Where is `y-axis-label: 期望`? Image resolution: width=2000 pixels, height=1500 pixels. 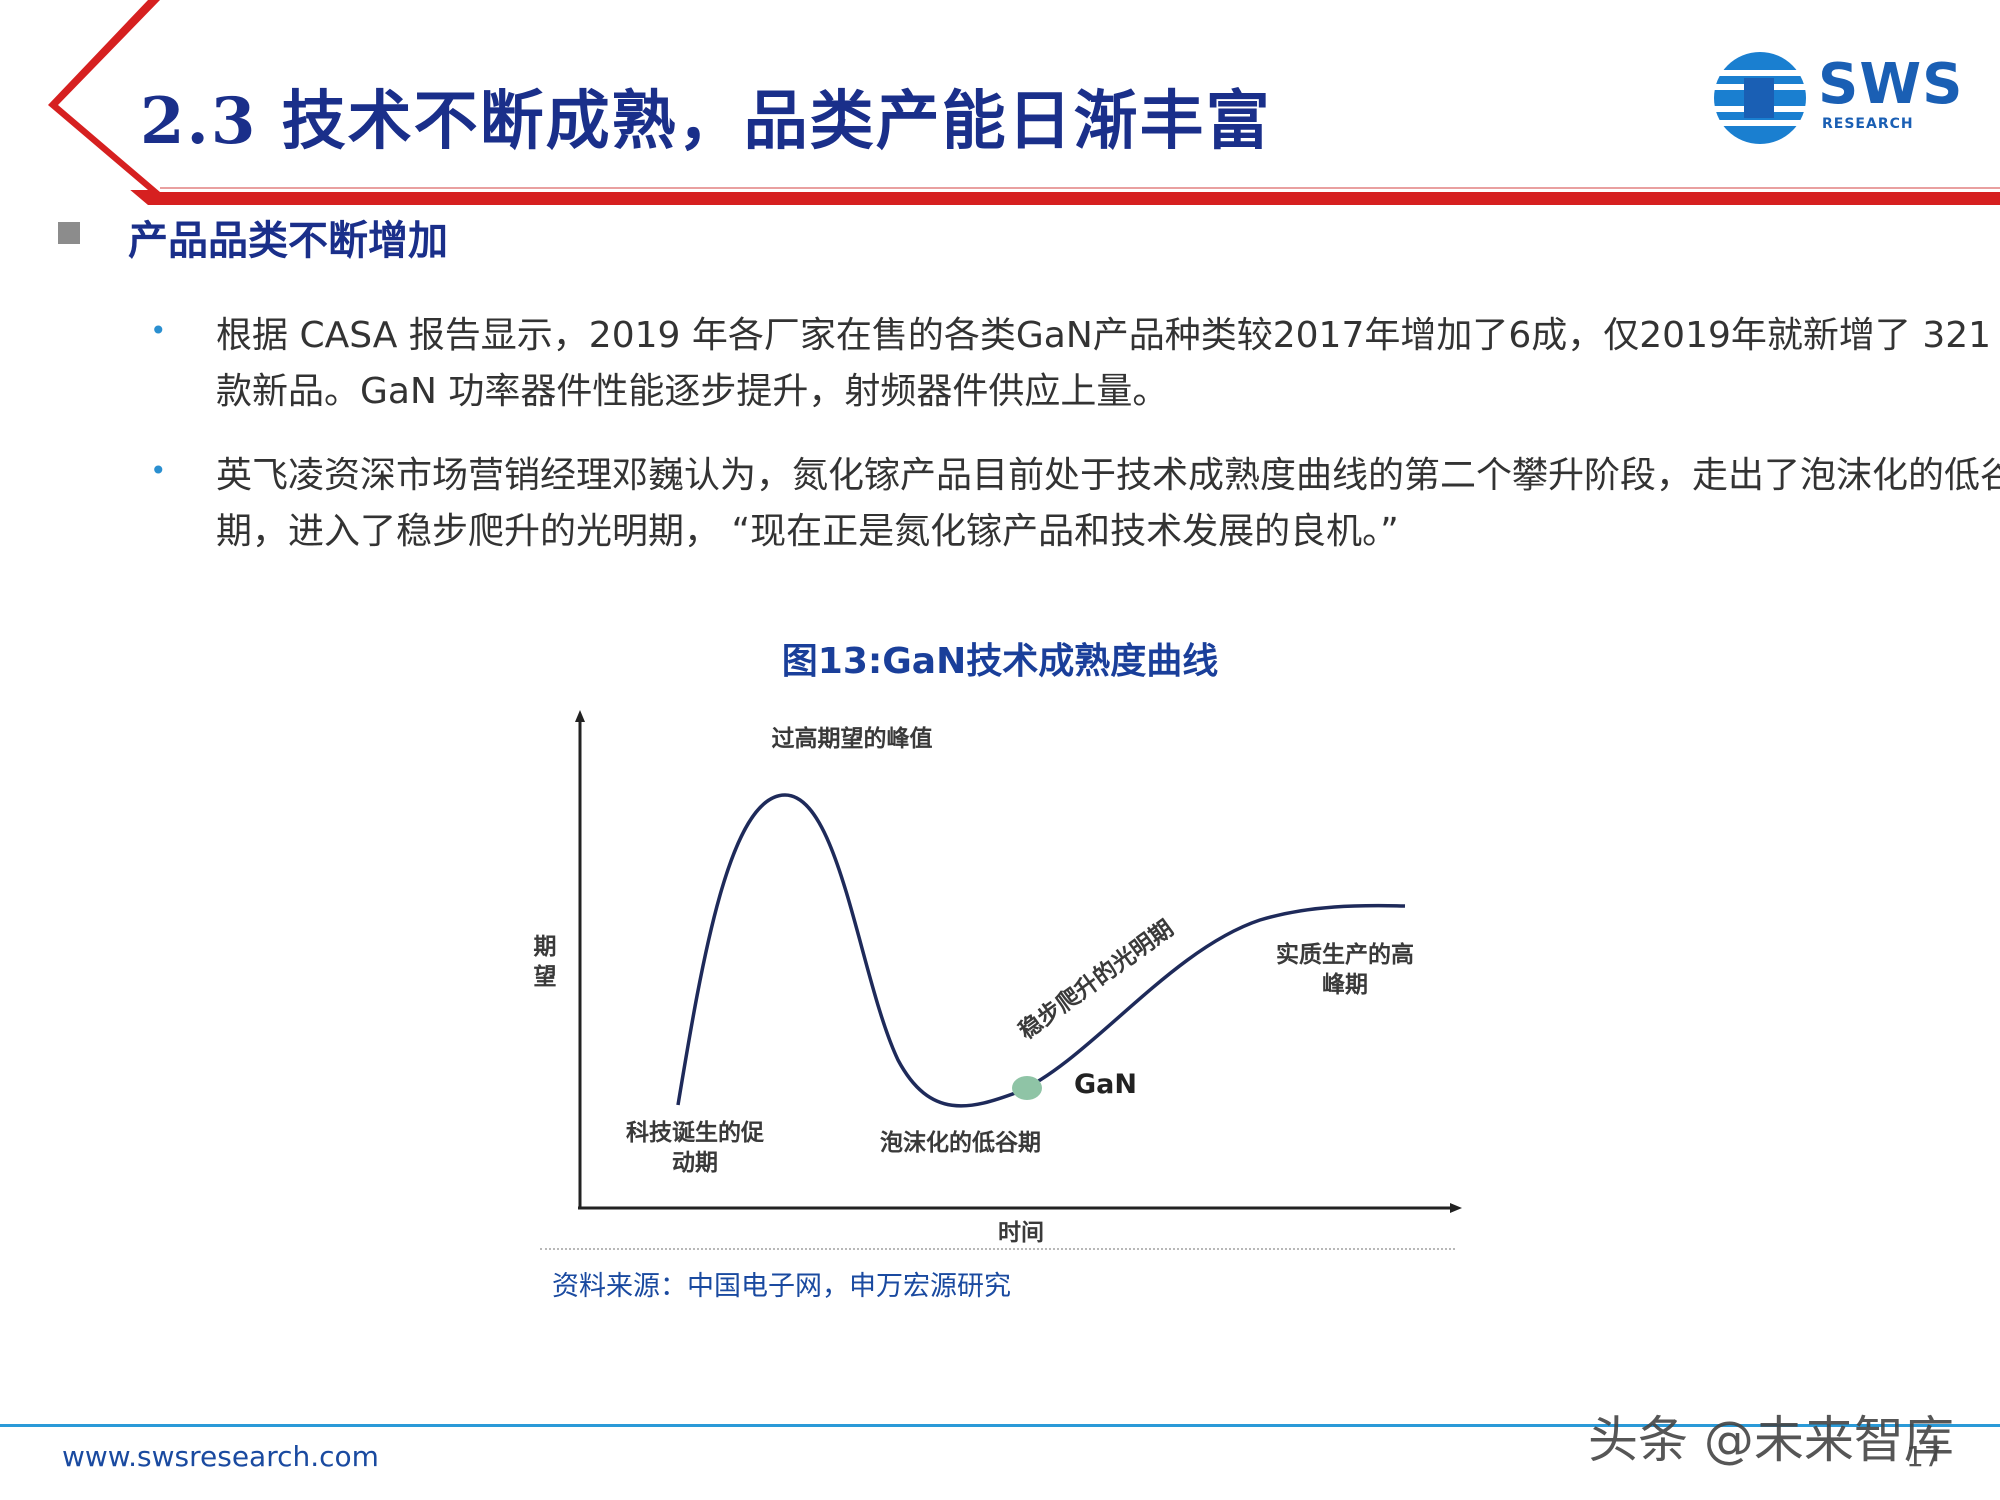
y-axis-label: 期望 is located at coordinates (545, 962).